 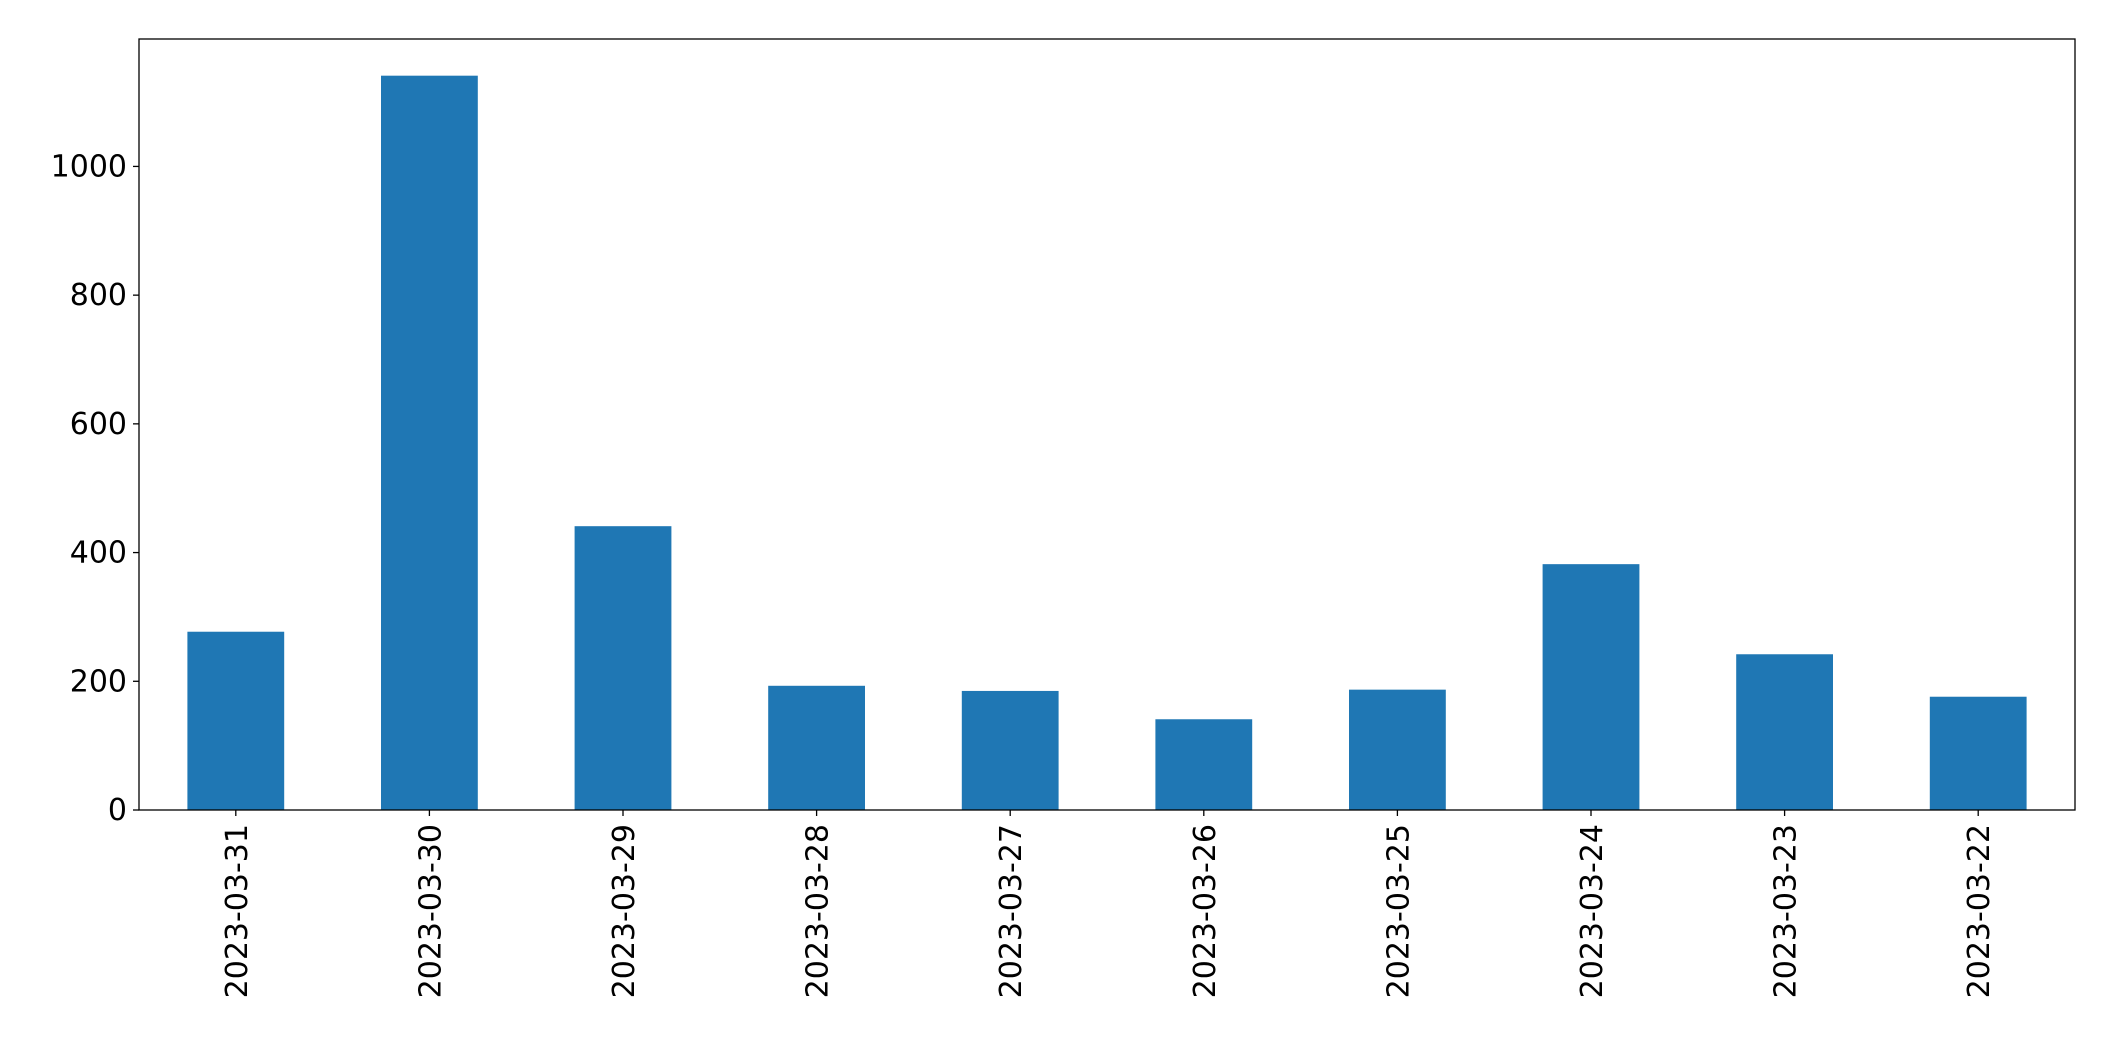 I want to click on x-tick-label: 2023-03-23, so click(x=1786, y=911).